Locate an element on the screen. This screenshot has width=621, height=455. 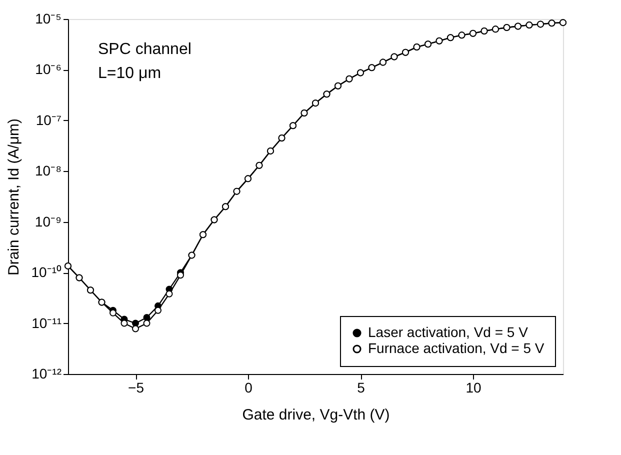
y-tick-label: 10⁻¹² is located at coordinates (47, 374).